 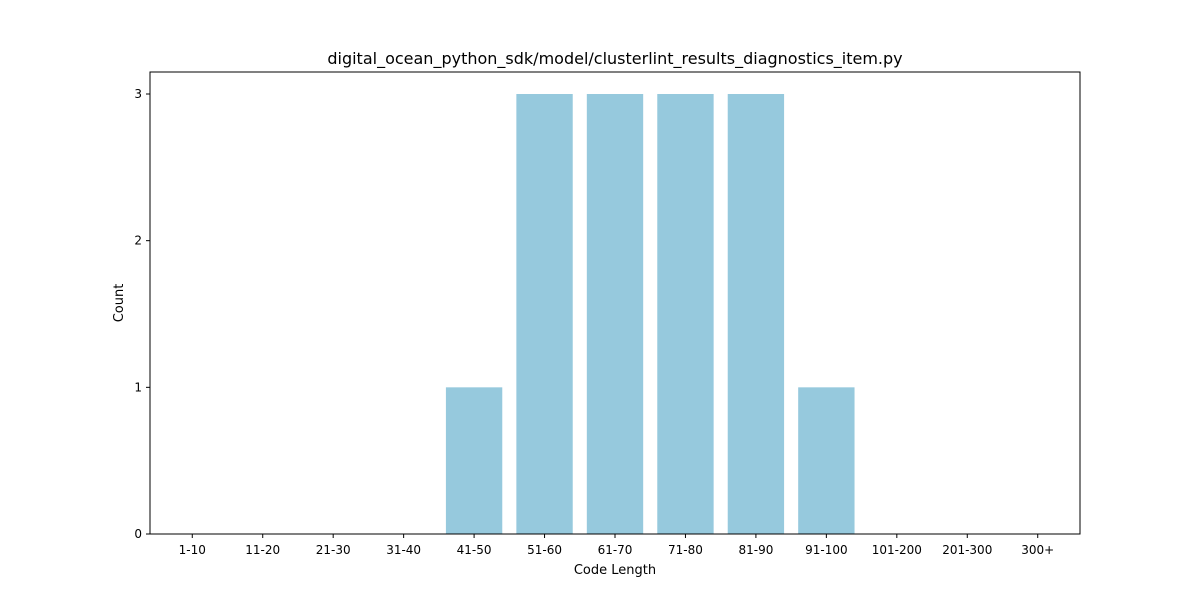 What do you see at coordinates (192, 550) in the screenshot?
I see `x-tick-label: 1-10` at bounding box center [192, 550].